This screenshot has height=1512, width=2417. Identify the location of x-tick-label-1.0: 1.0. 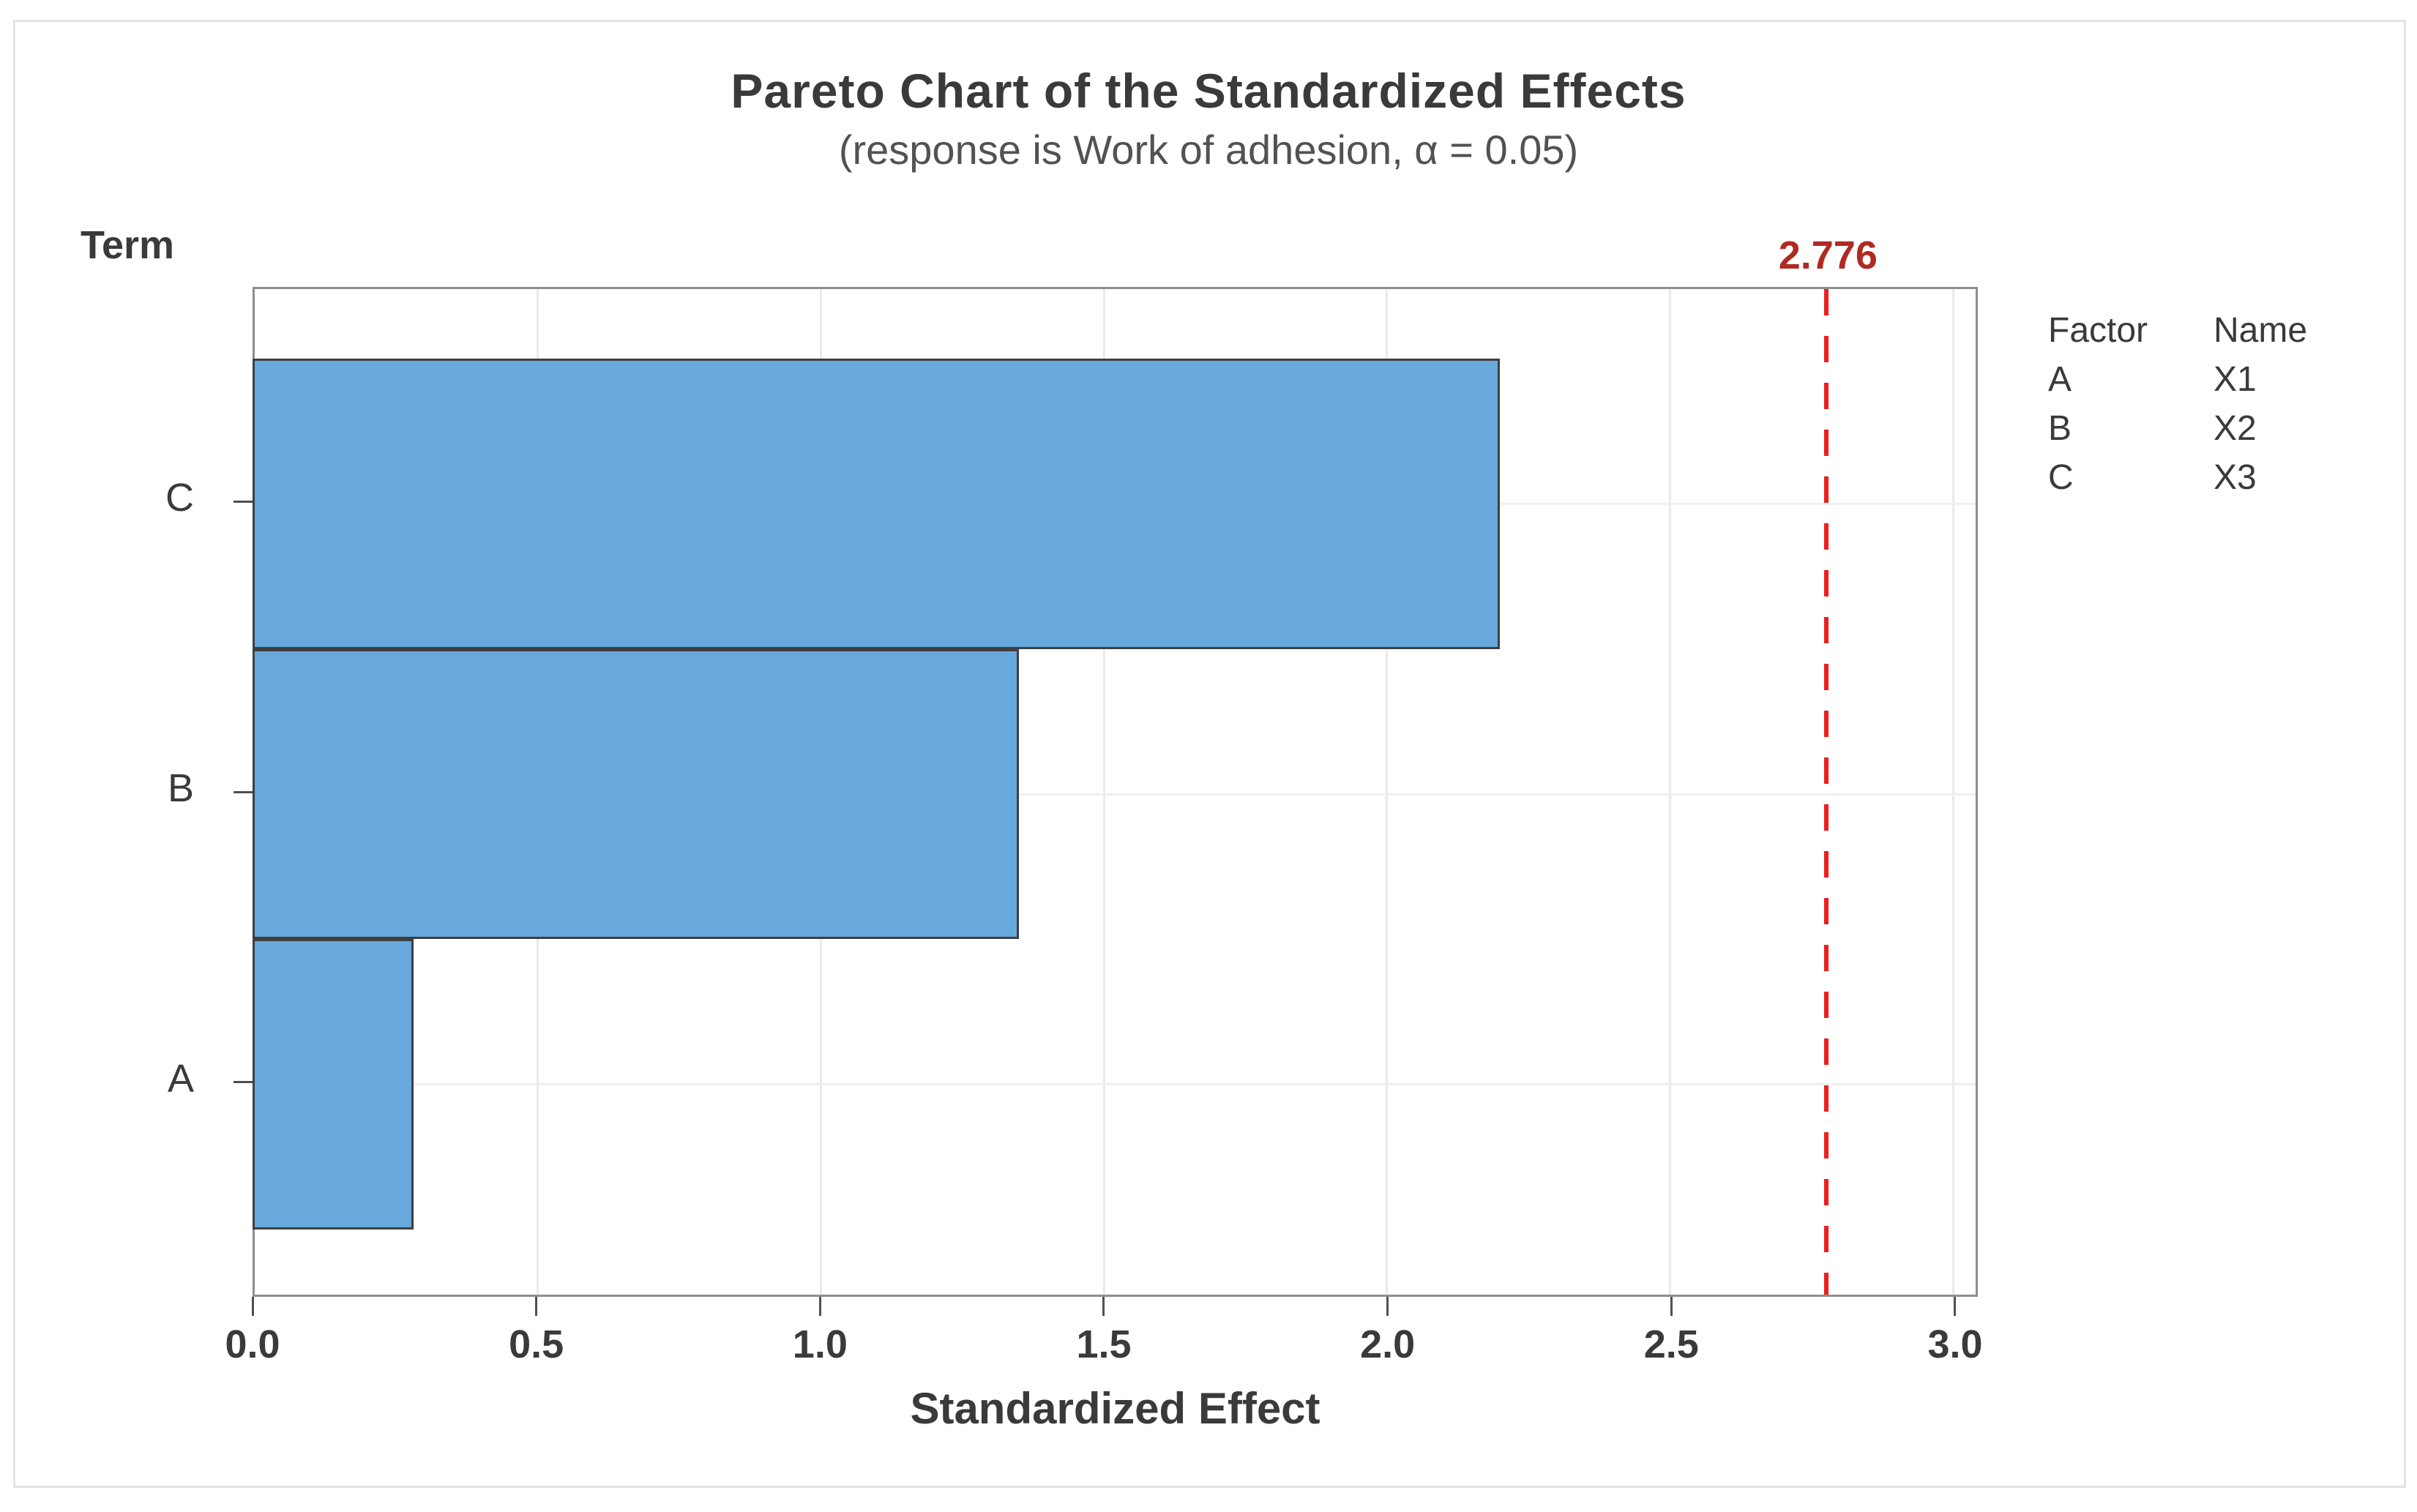
(820, 1344).